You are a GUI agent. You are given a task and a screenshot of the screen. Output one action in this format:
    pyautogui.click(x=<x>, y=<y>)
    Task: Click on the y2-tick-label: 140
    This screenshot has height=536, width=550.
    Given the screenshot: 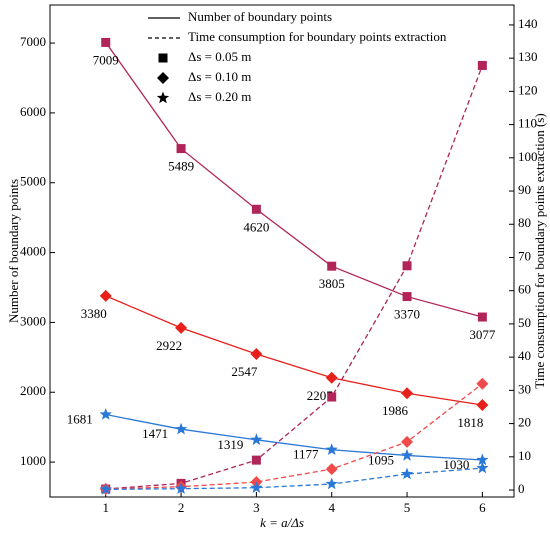 What is the action you would take?
    pyautogui.click(x=528, y=23)
    